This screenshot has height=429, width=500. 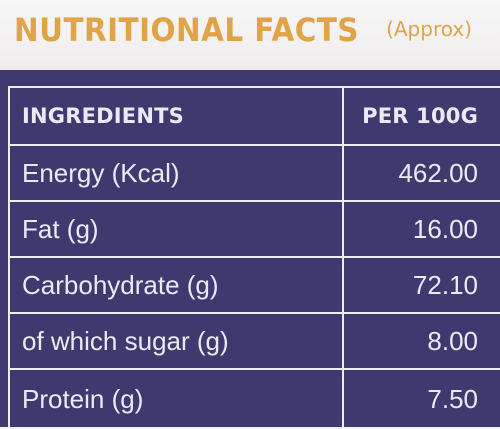 What do you see at coordinates (255, 286) in the screenshot?
I see `table-row: Carbohydrate (g) 72.10` at bounding box center [255, 286].